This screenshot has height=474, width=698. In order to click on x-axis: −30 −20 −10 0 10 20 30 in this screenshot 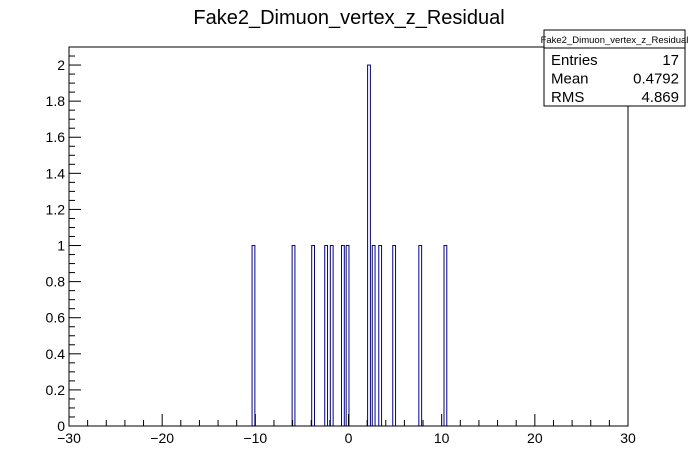, I will do `click(346, 430)`.